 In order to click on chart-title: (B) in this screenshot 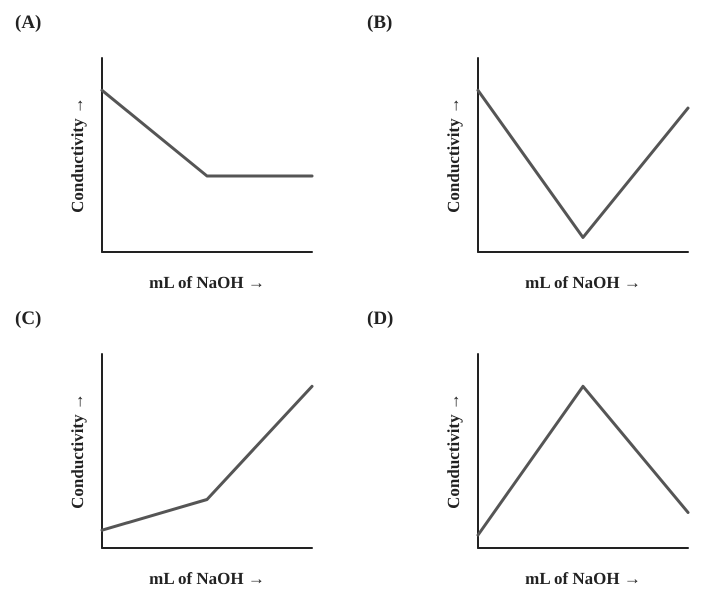, I will do `click(379, 22)`.